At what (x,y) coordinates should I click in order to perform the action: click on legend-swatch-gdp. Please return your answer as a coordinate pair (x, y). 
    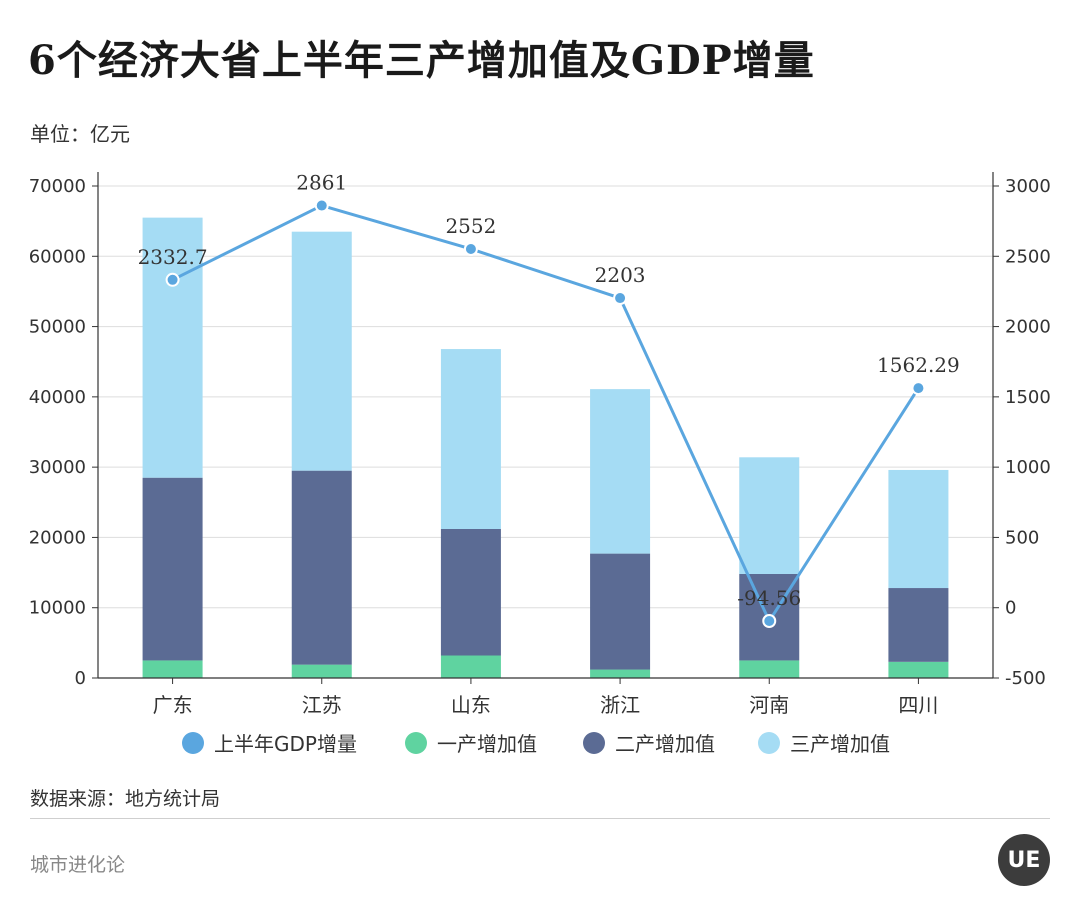
    Looking at the image, I should click on (193, 742).